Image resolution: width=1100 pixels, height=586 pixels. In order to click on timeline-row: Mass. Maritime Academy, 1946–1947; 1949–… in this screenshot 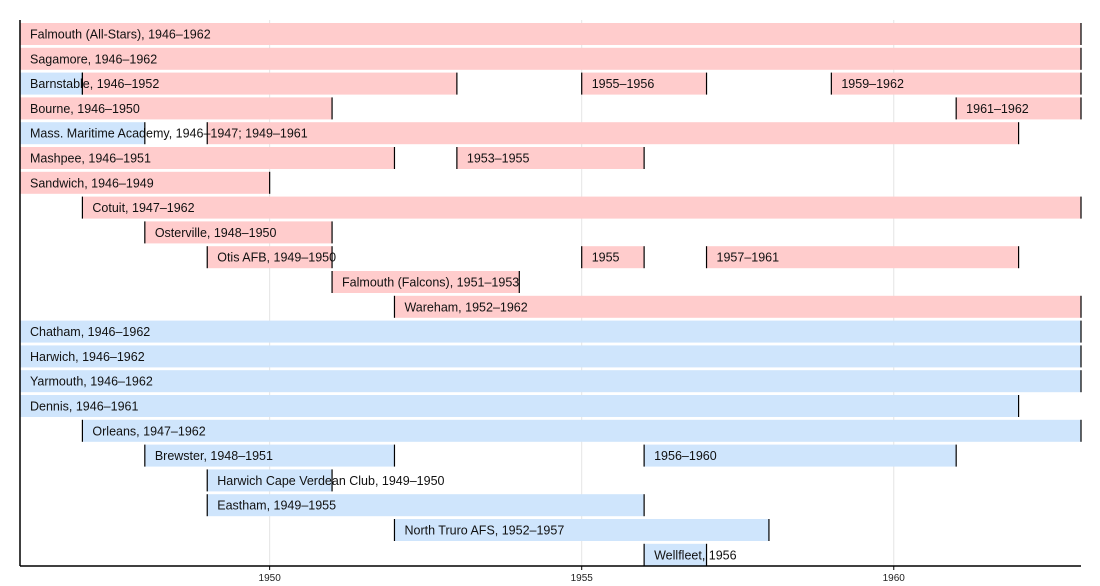, I will do `click(520, 133)`.